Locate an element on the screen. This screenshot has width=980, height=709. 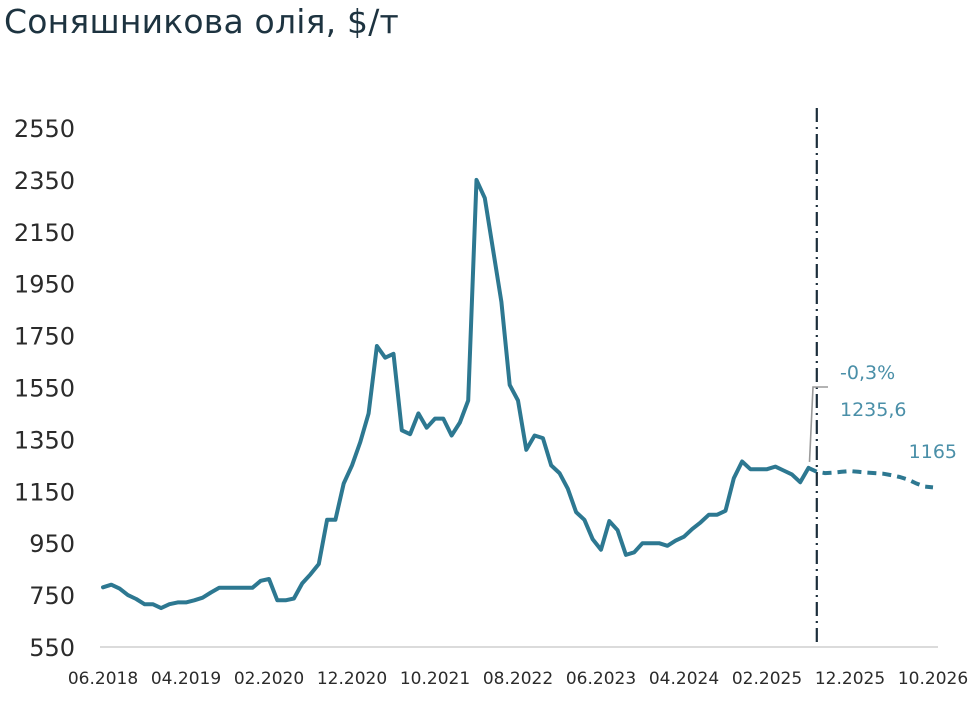
y-tick-label: 2550 is located at coordinates (44, 129).